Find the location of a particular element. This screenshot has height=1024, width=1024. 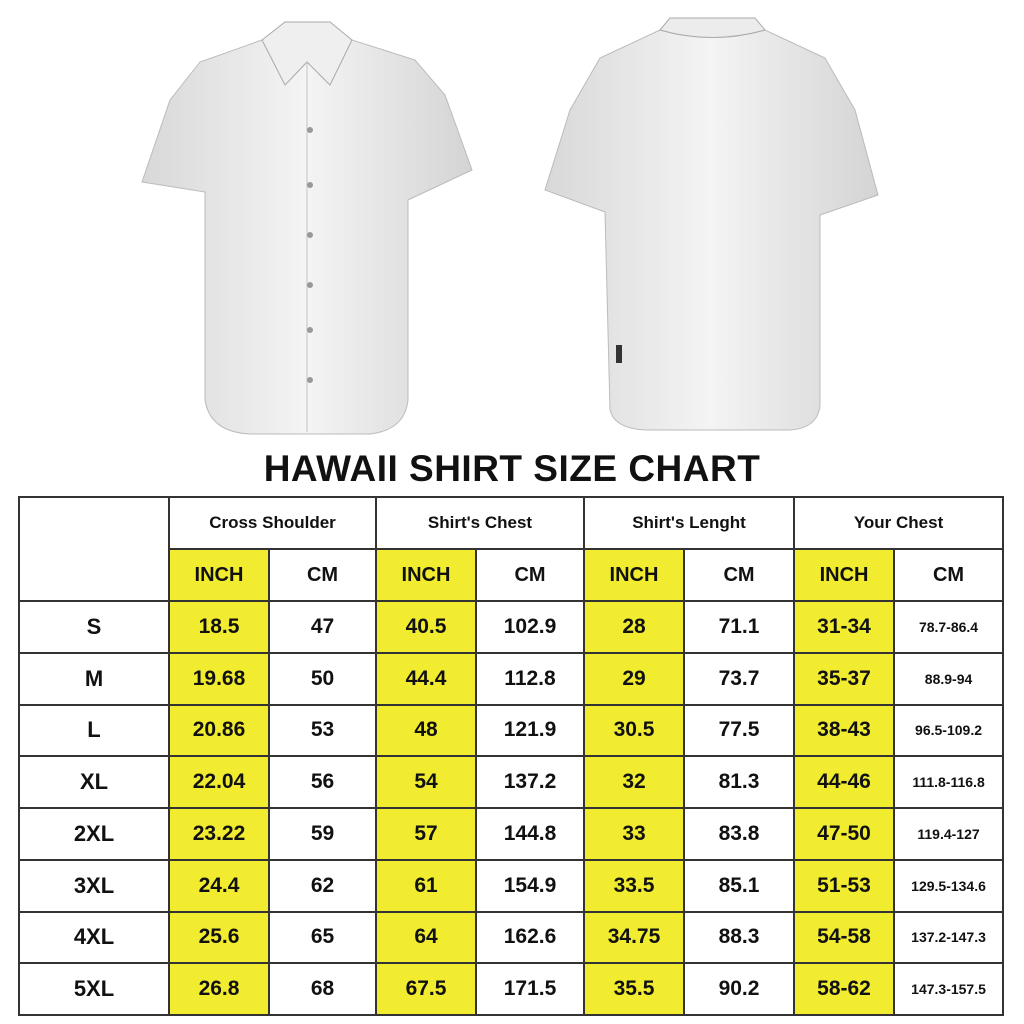

inch-value-cell: 25.6 is located at coordinates (219, 937).